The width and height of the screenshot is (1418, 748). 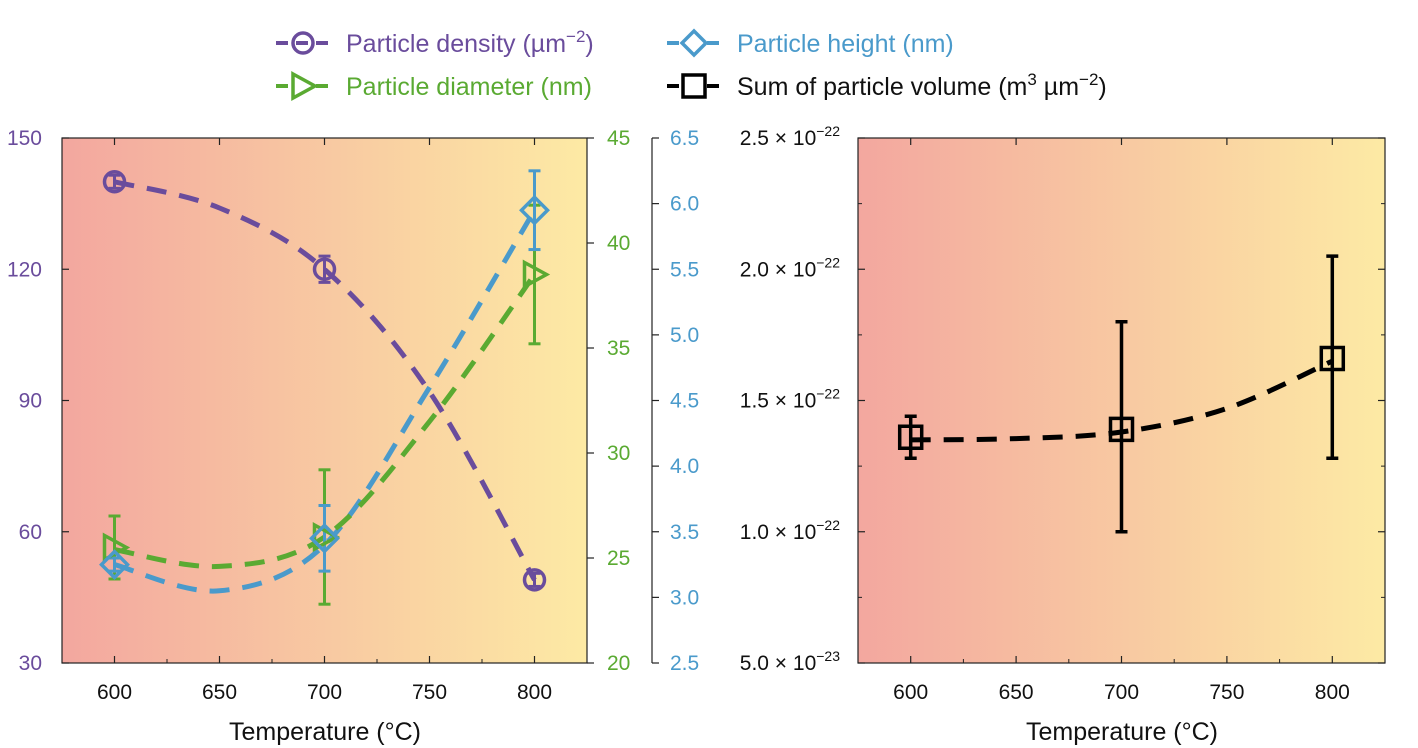 I want to click on right-y-tick-label: 5.0 × 10⁻²³, so click(x=790, y=661).